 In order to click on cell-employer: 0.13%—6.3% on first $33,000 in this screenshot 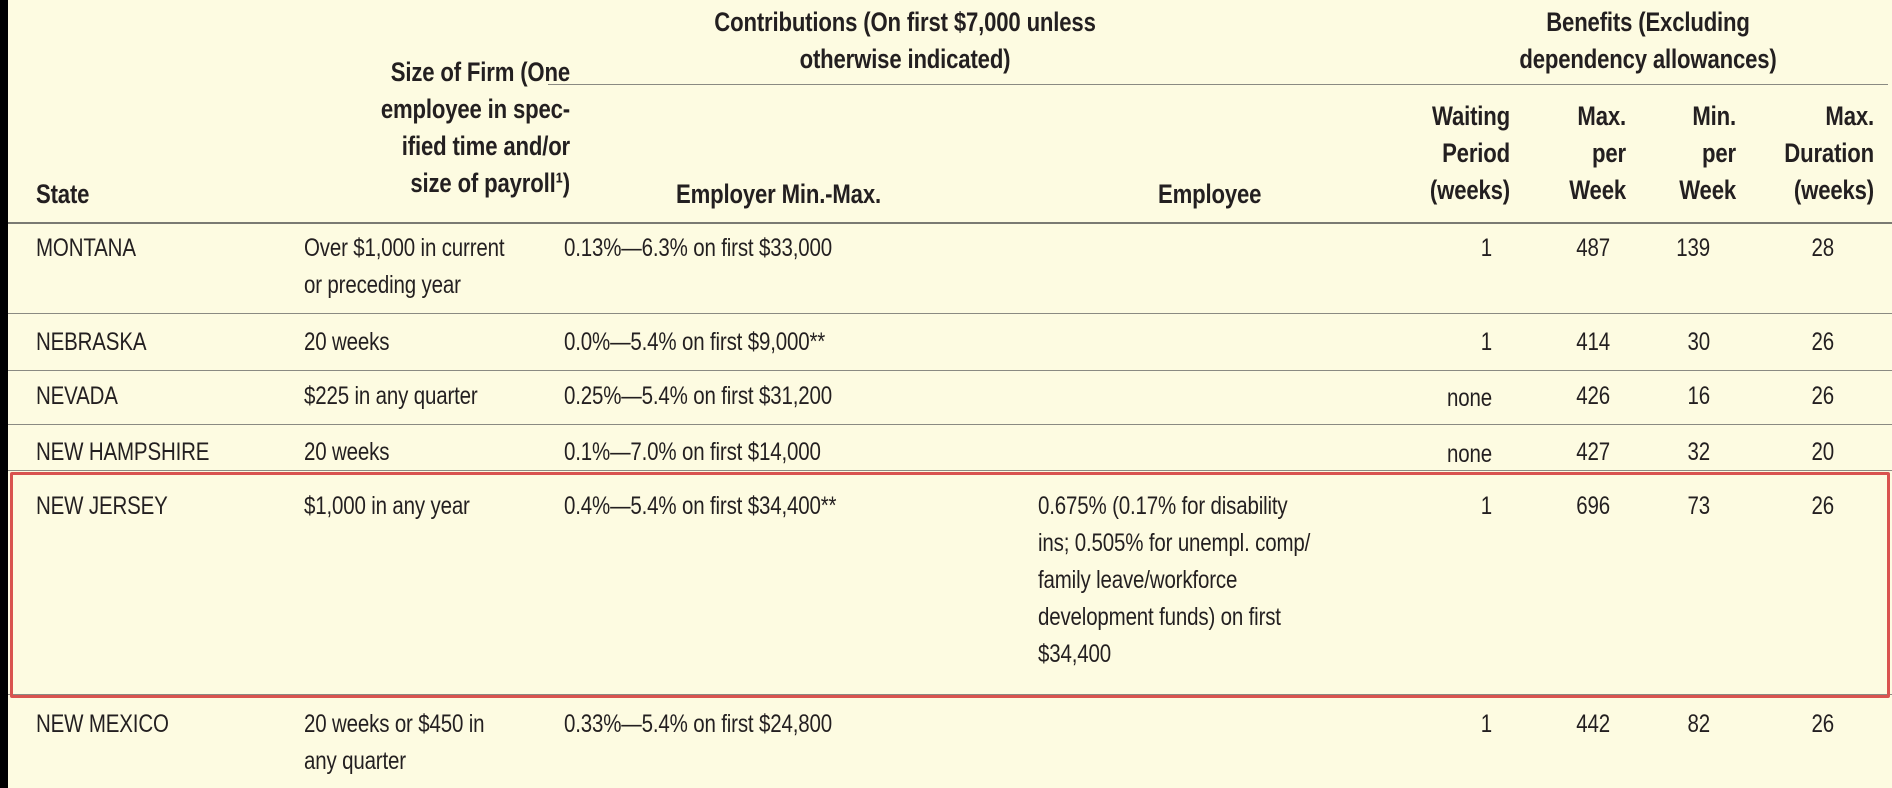, I will do `click(698, 248)`.